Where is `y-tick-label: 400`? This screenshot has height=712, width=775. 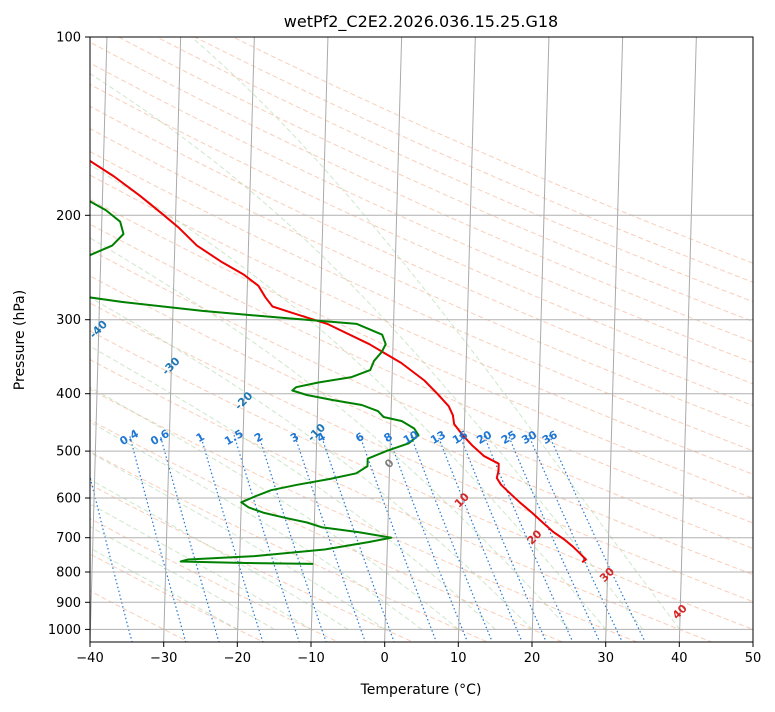
y-tick-label: 400 is located at coordinates (68, 394).